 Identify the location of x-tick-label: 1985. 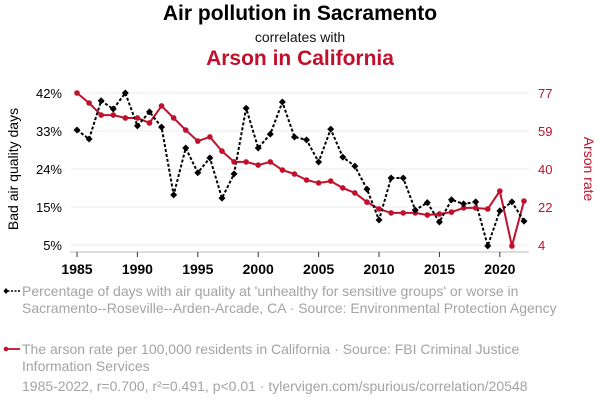
(76, 269).